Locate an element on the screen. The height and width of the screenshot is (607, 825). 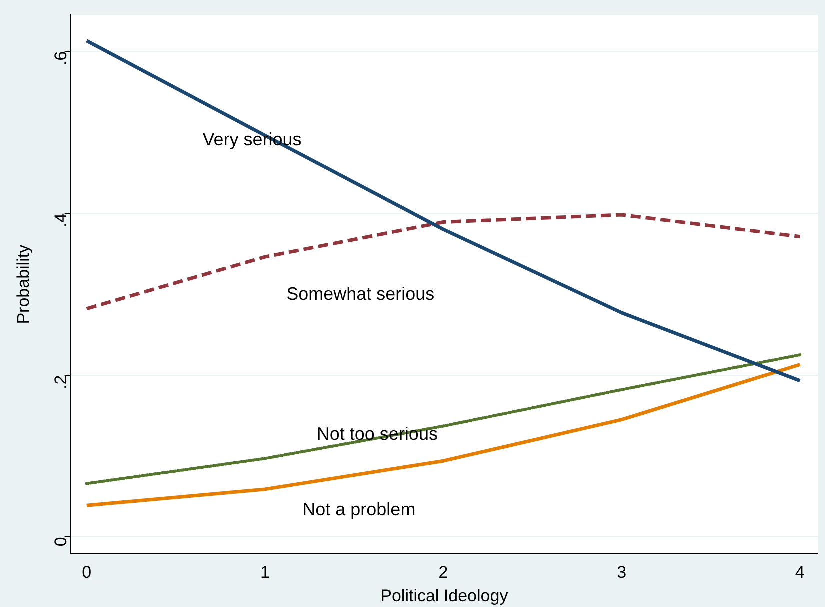
x-tick-label: 0 is located at coordinates (87, 572).